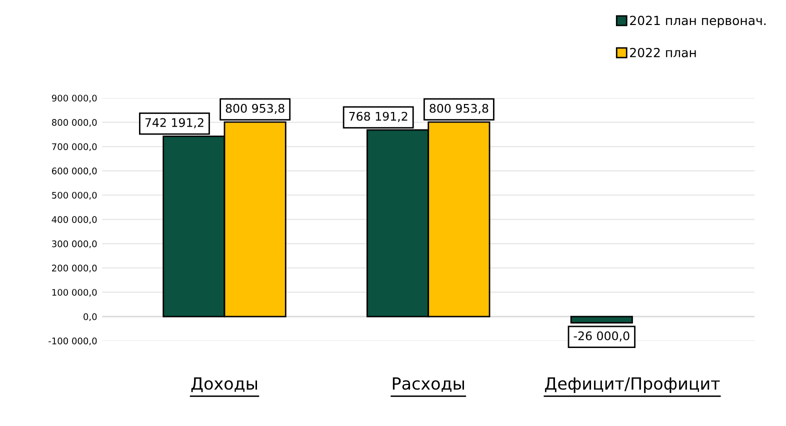 The width and height of the screenshot is (786, 426). What do you see at coordinates (174, 123) in the screenshot?
I see `data-label: 742 191,2` at bounding box center [174, 123].